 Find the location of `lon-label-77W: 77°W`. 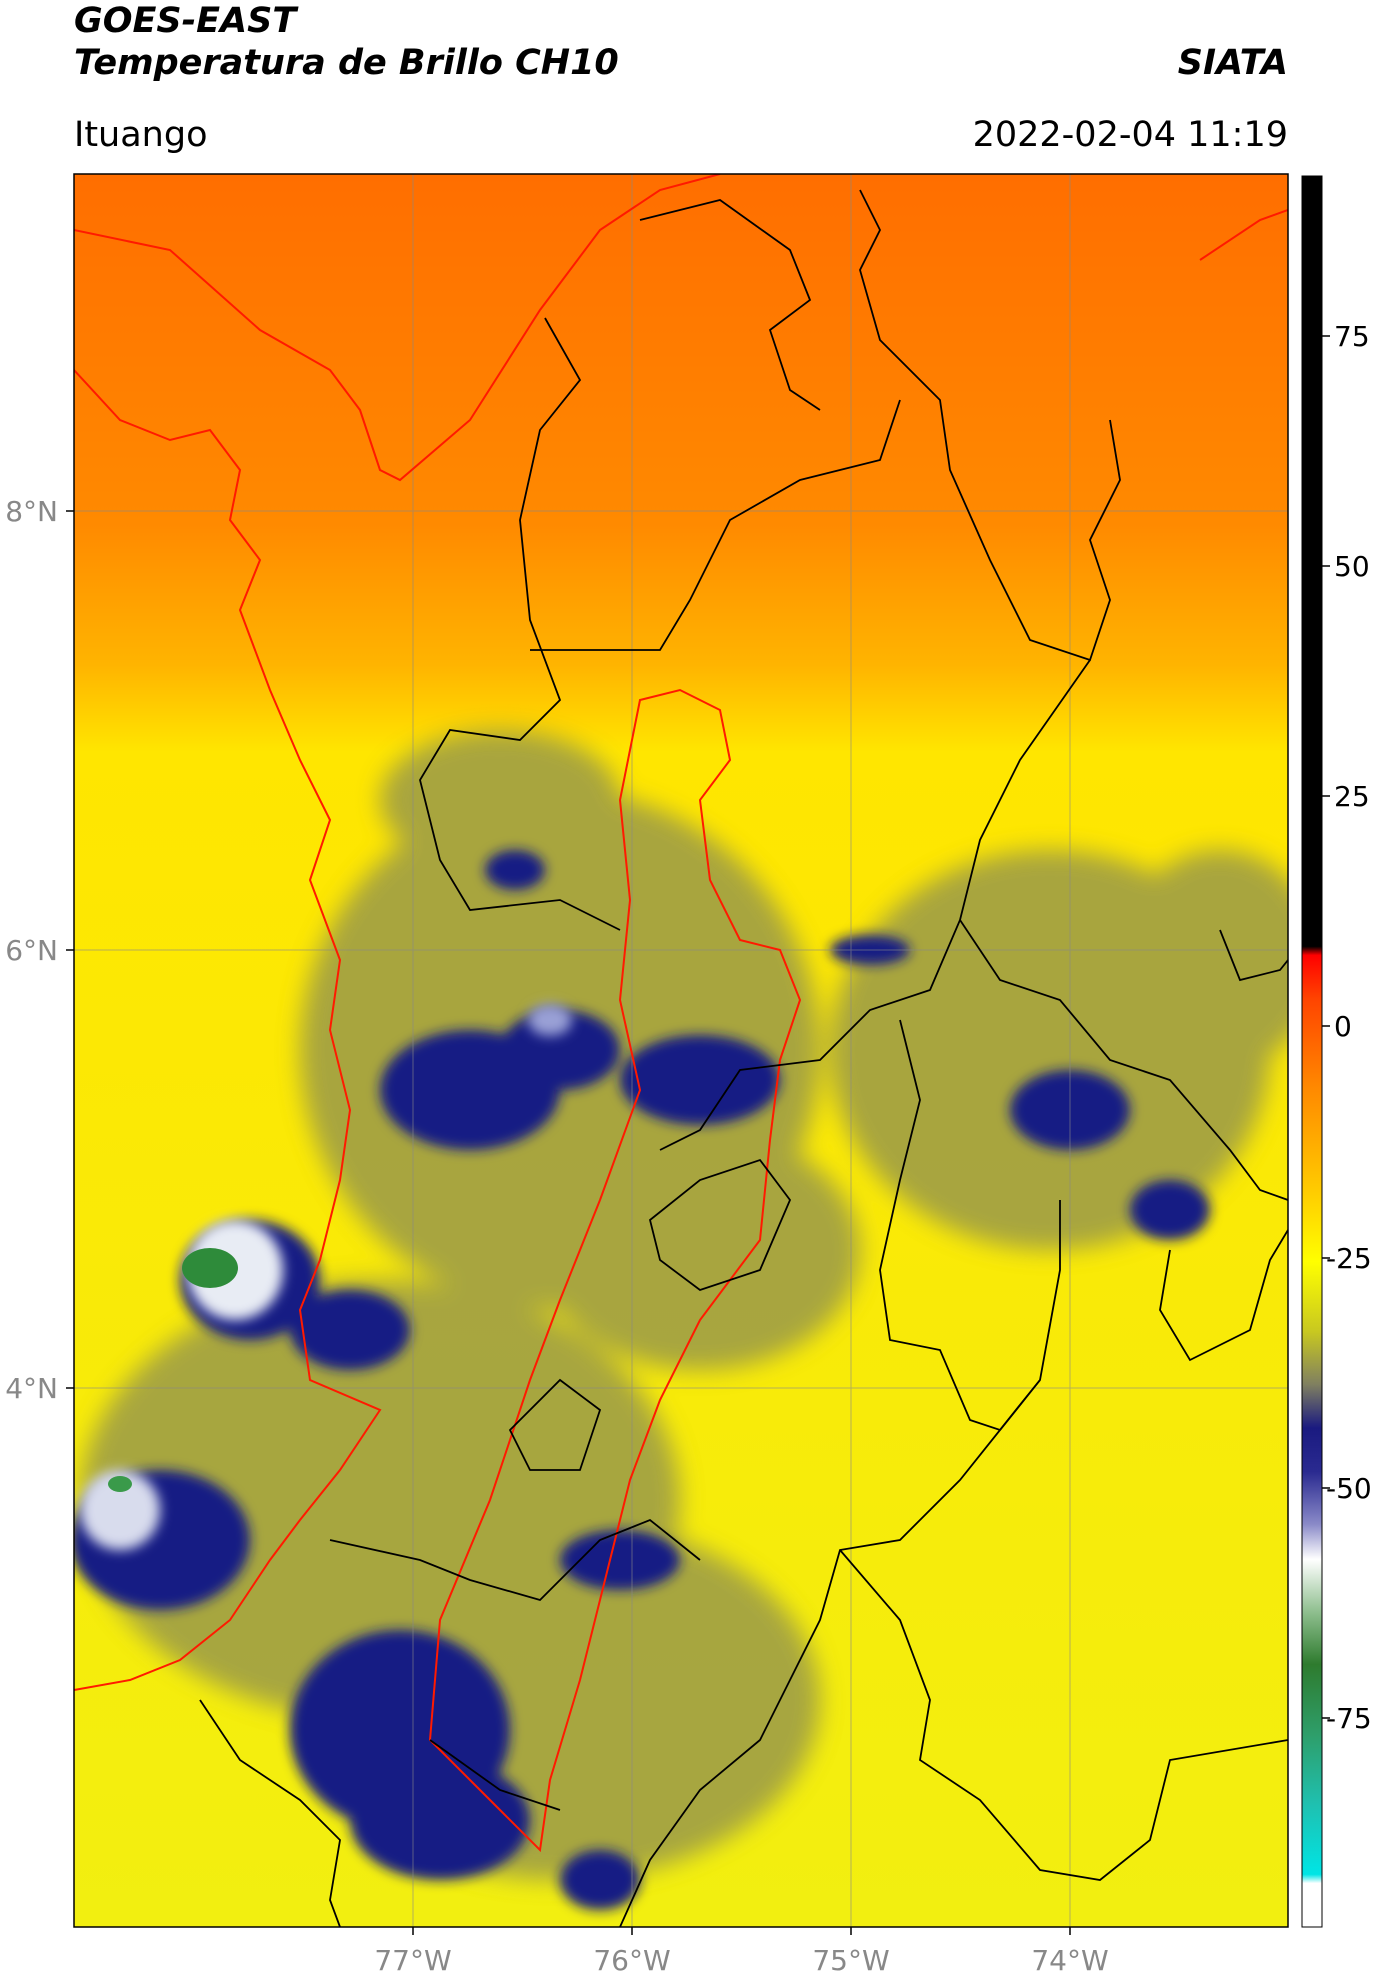

lon-label-77W: 77°W is located at coordinates (412, 1960).